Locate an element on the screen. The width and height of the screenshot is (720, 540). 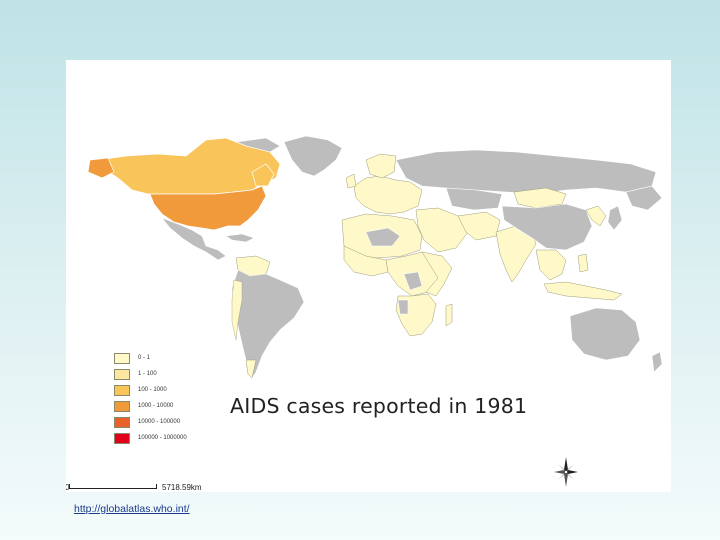
europe is located at coordinates (388, 195).